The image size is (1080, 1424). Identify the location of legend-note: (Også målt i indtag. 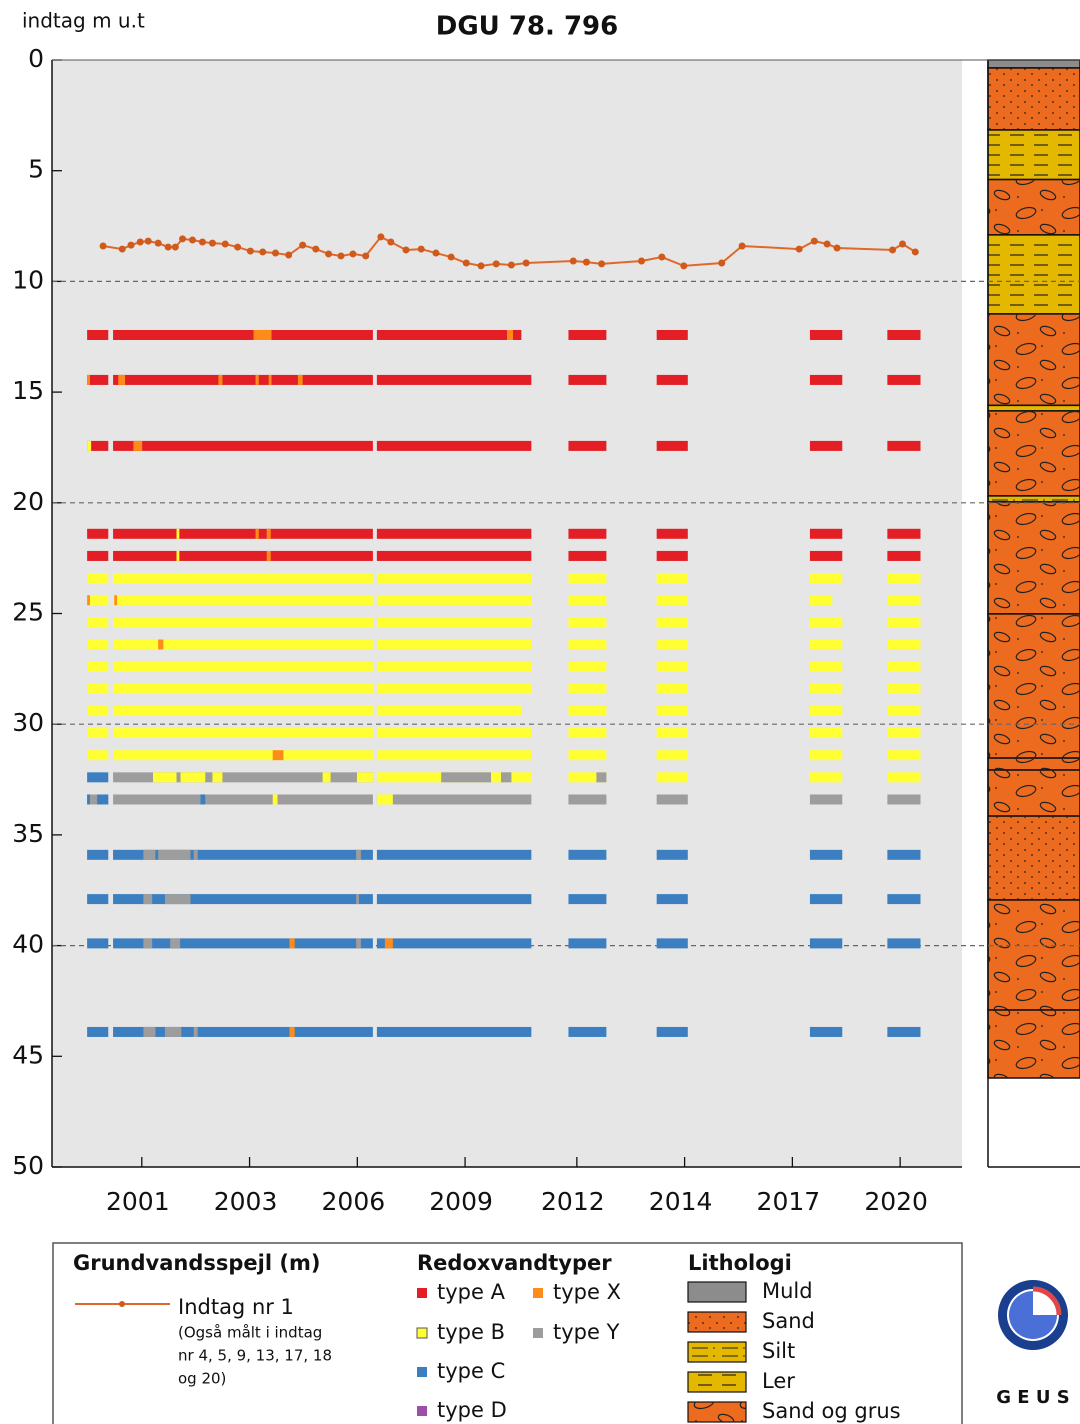
(250, 1333).